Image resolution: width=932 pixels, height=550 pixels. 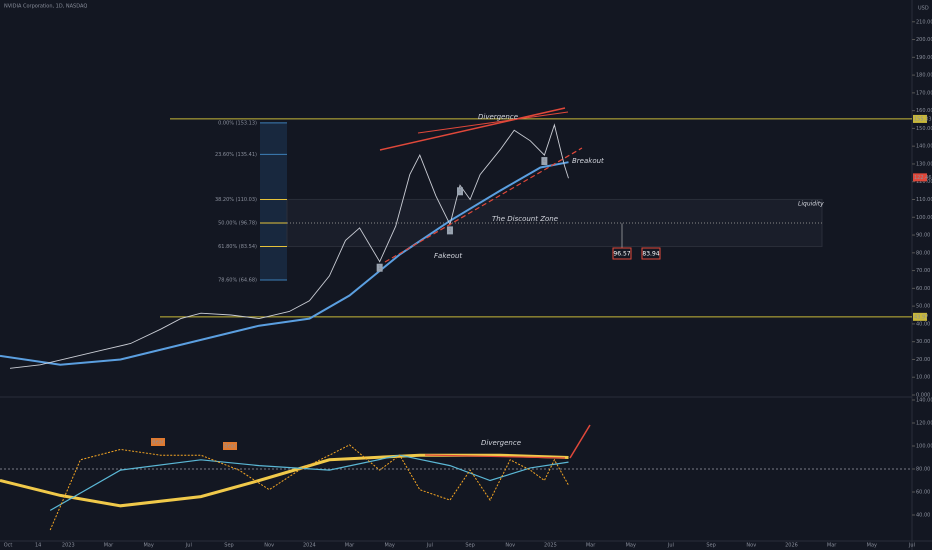 I want to click on fib-label: 23.60% (135.41), so click(x=236, y=155).